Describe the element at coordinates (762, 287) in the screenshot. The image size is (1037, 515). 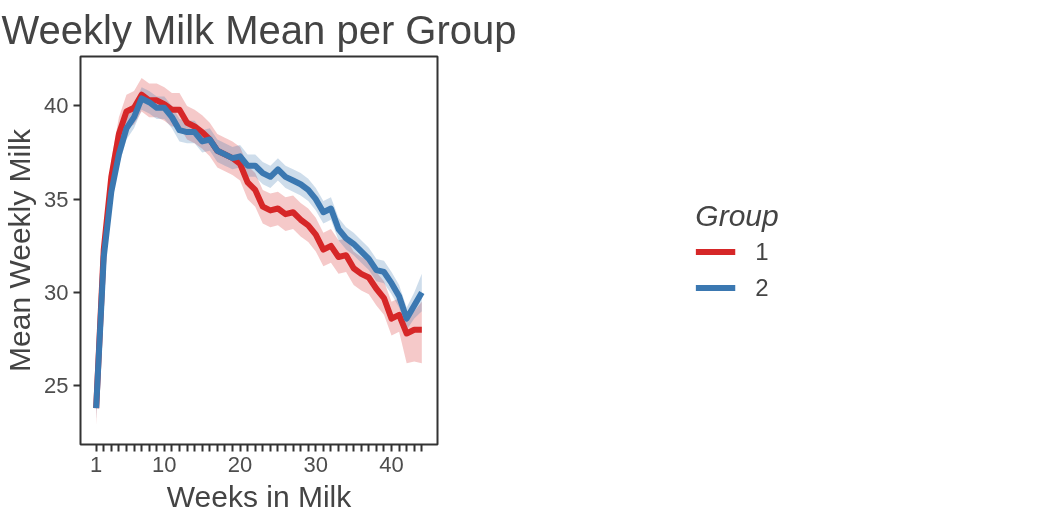
I see `legend-label: 2` at that location.